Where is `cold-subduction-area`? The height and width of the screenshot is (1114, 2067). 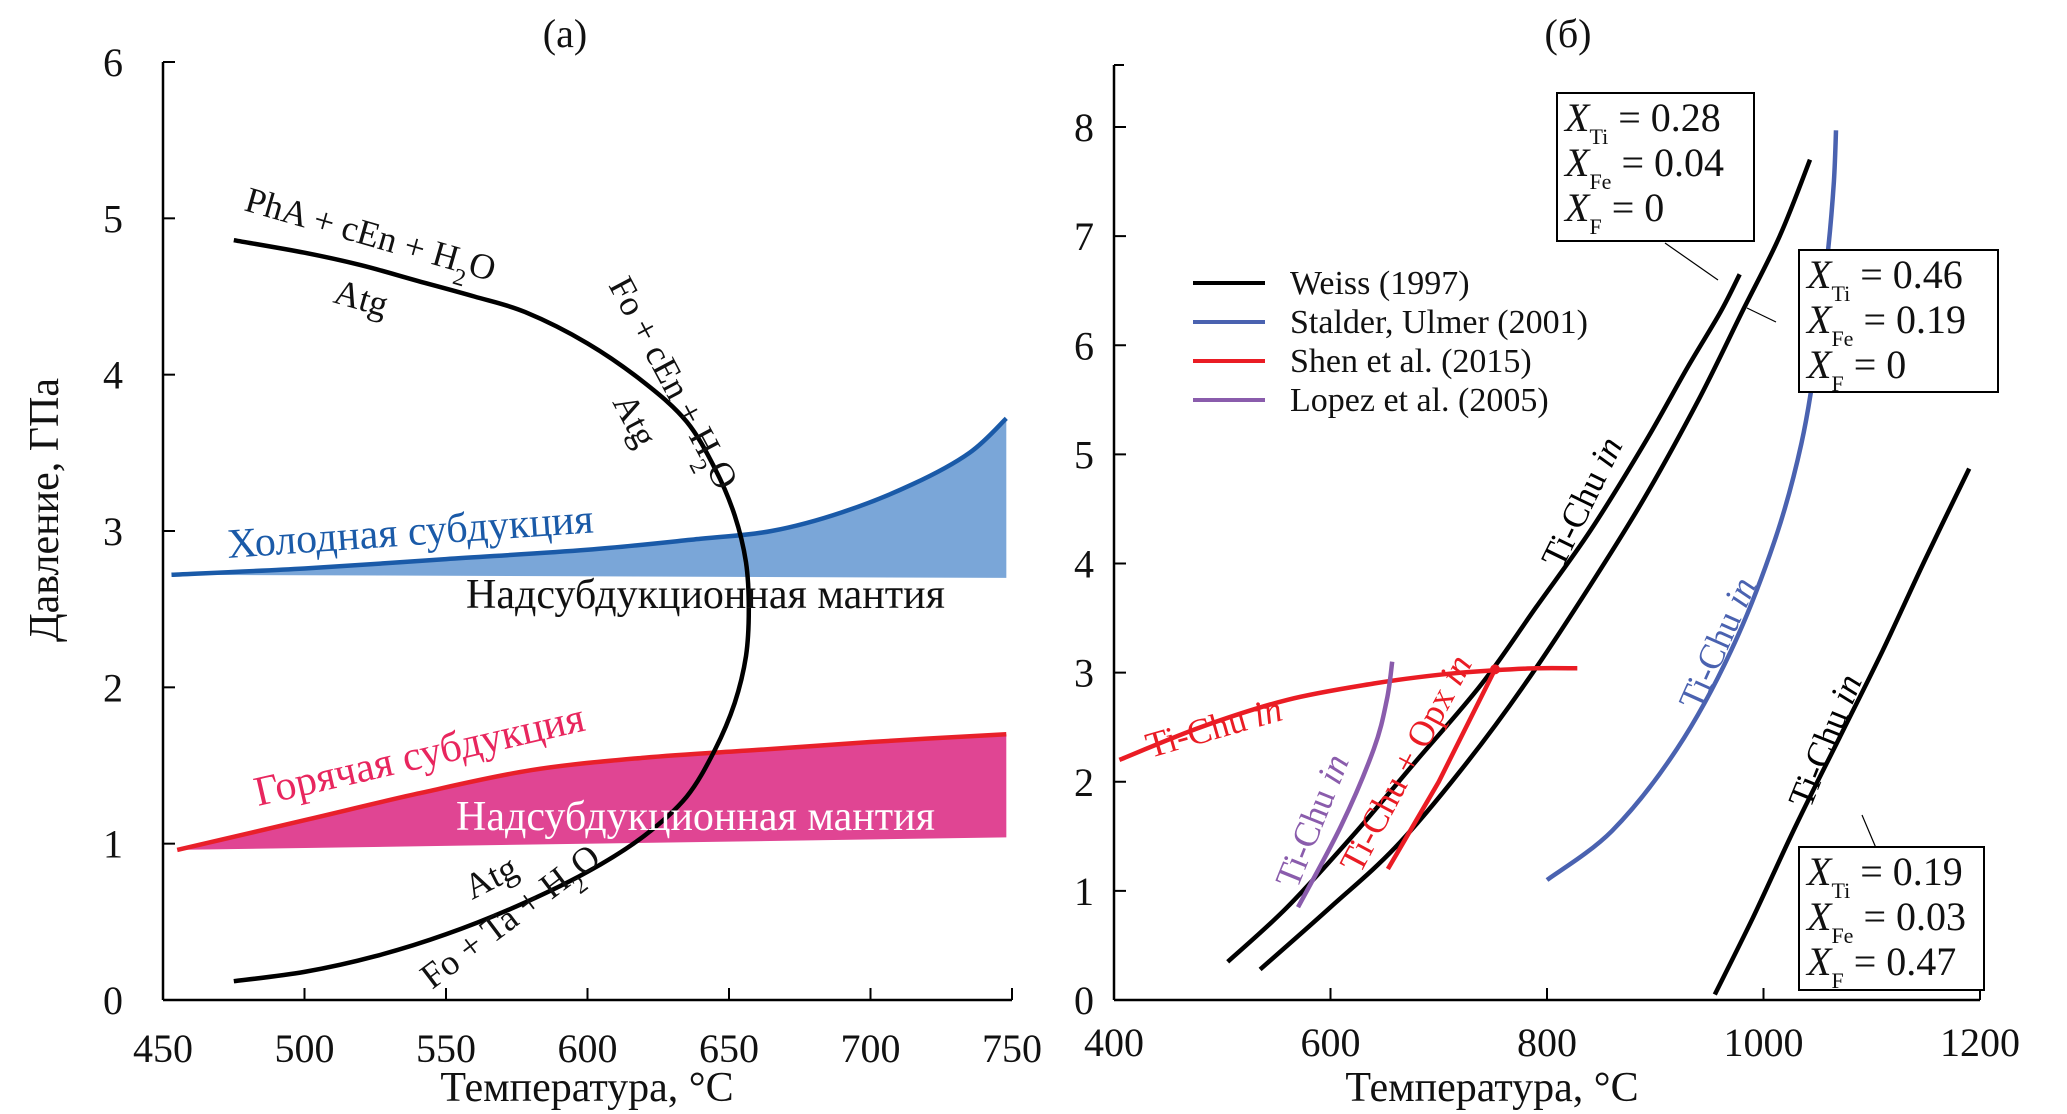
cold-subduction-area is located at coordinates (589, 498).